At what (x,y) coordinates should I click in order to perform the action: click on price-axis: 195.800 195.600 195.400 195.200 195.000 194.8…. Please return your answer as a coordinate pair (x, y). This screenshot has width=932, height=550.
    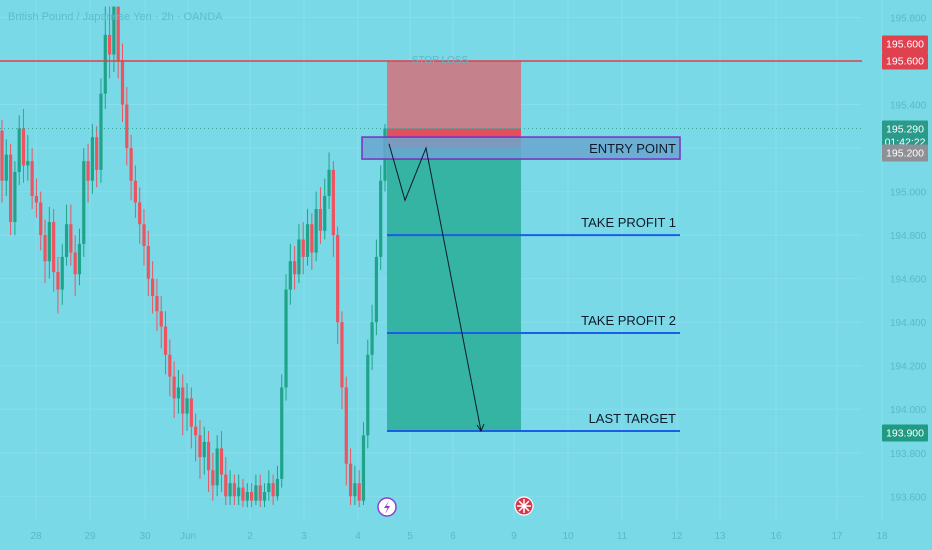
    Looking at the image, I should click on (905, 258).